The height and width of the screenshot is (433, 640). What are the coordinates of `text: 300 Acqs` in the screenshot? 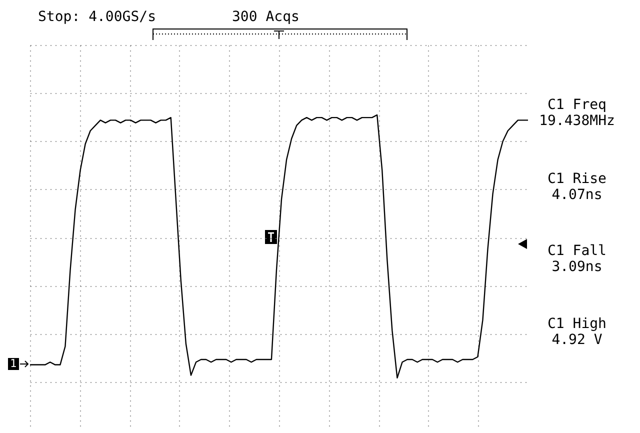 It's located at (266, 17).